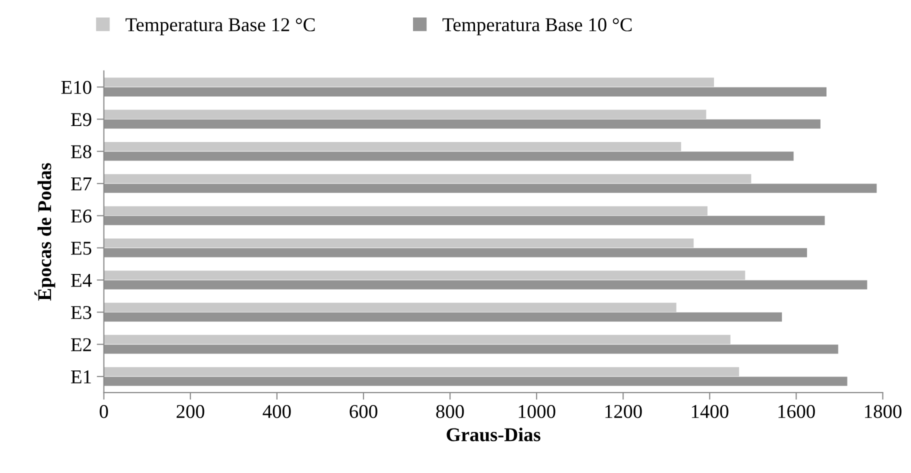  I want to click on x-tick-label: 600, so click(364, 411).